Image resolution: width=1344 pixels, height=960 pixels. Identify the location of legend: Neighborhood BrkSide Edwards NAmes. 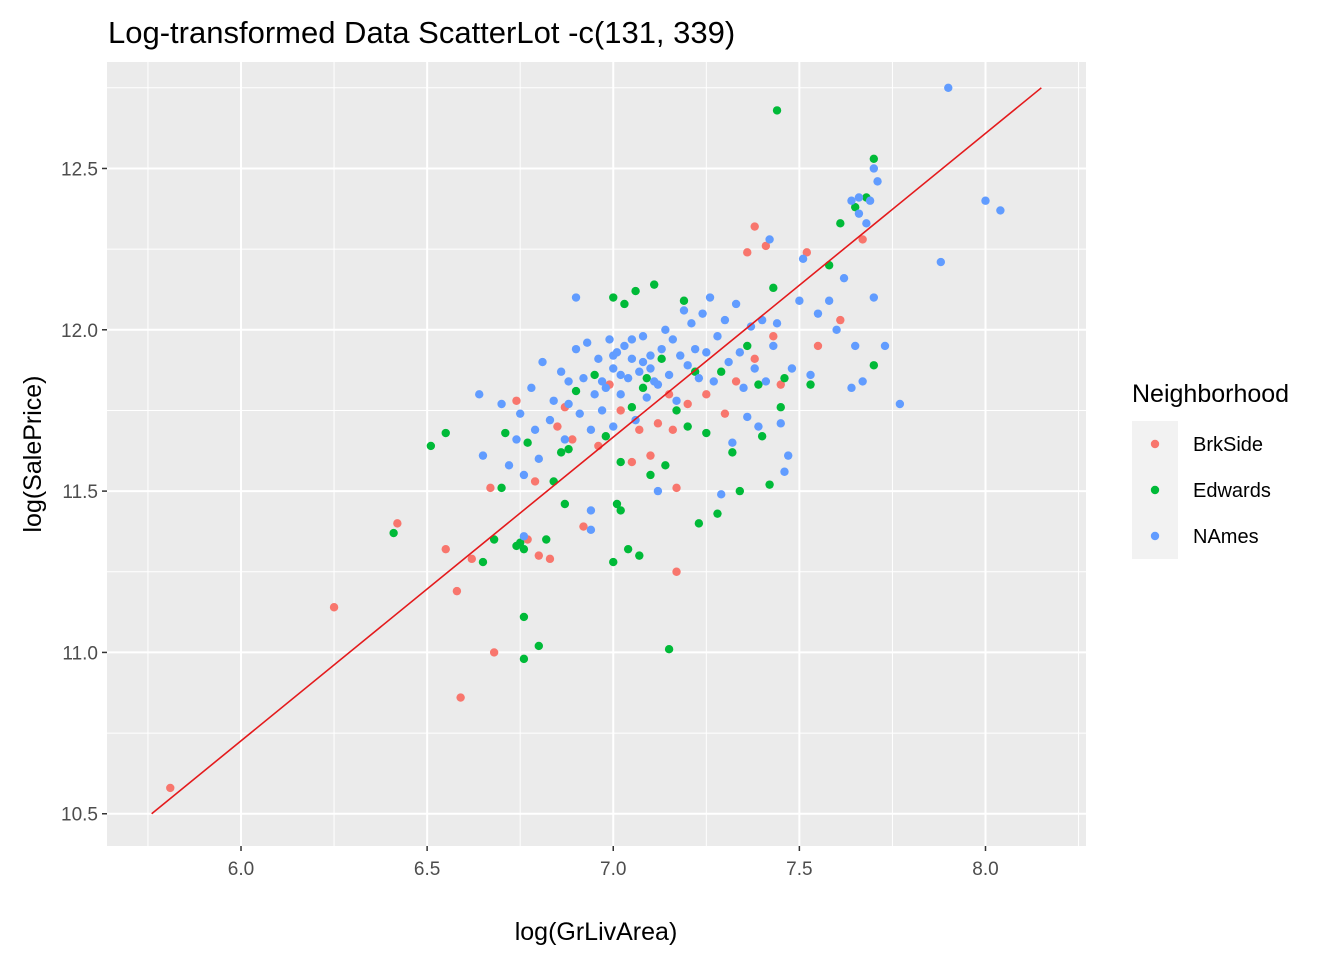
(1210, 469).